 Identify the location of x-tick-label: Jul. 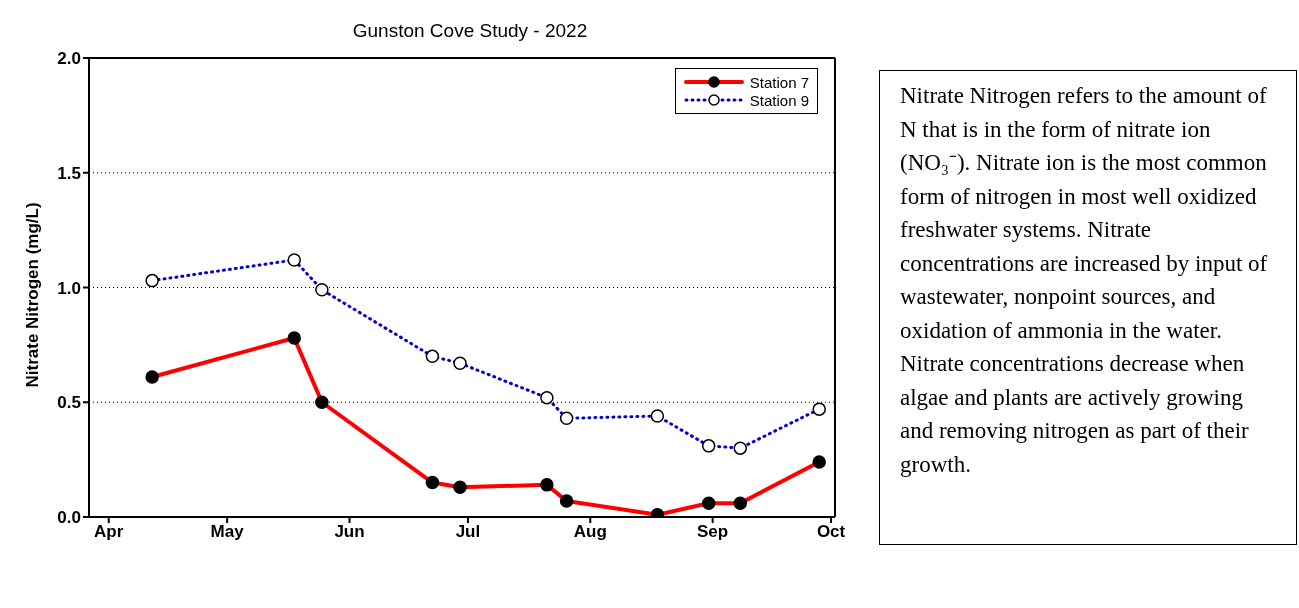
(468, 532).